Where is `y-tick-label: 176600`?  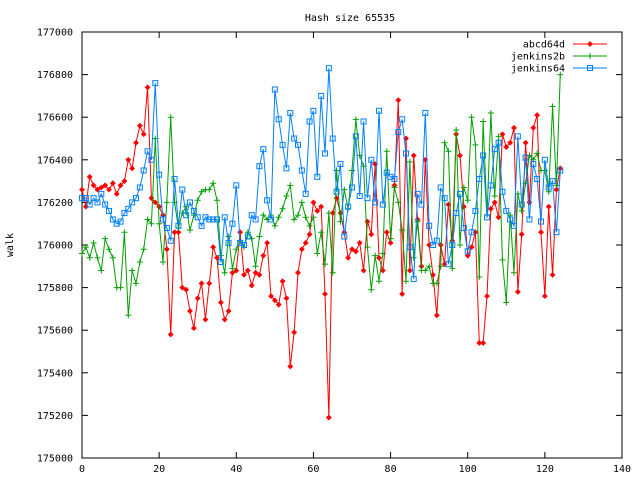
y-tick-label: 176600 is located at coordinates (55, 118).